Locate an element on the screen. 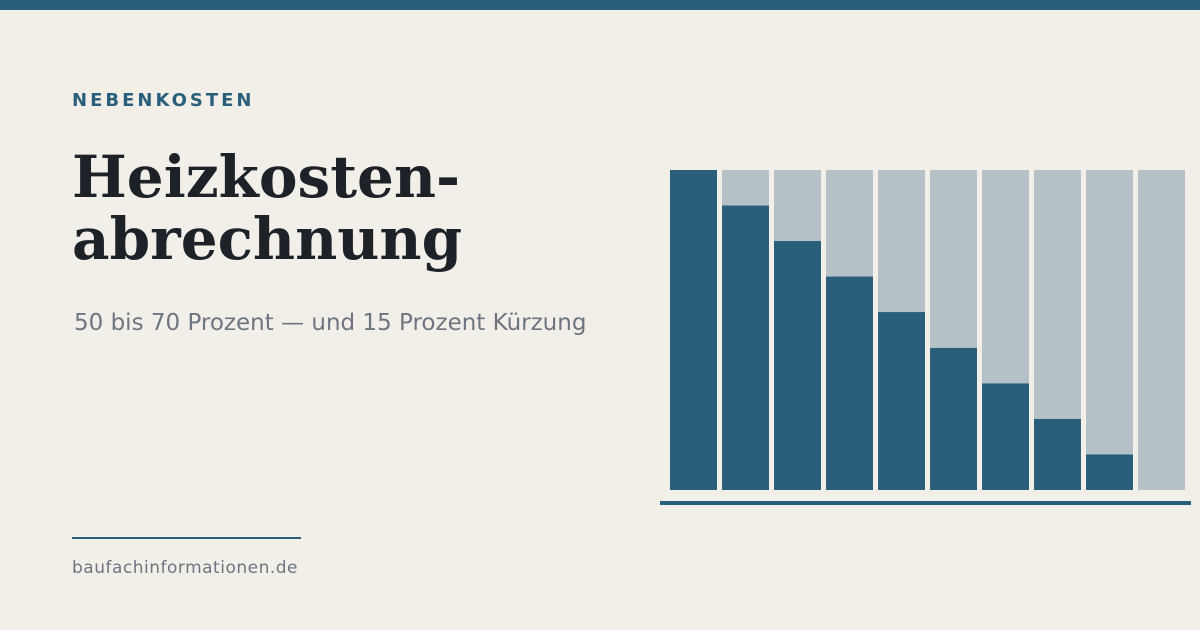  site-domain: baufachinformationen.de is located at coordinates (185, 568).